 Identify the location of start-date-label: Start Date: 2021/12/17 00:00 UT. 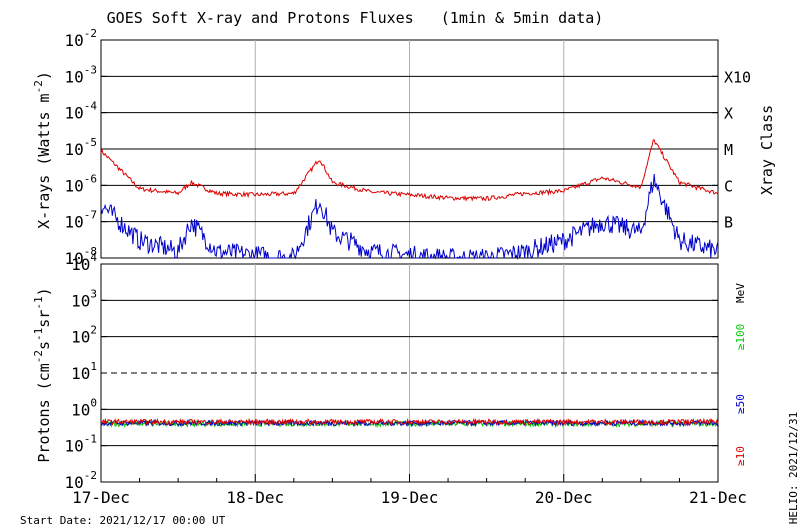
(123, 520).